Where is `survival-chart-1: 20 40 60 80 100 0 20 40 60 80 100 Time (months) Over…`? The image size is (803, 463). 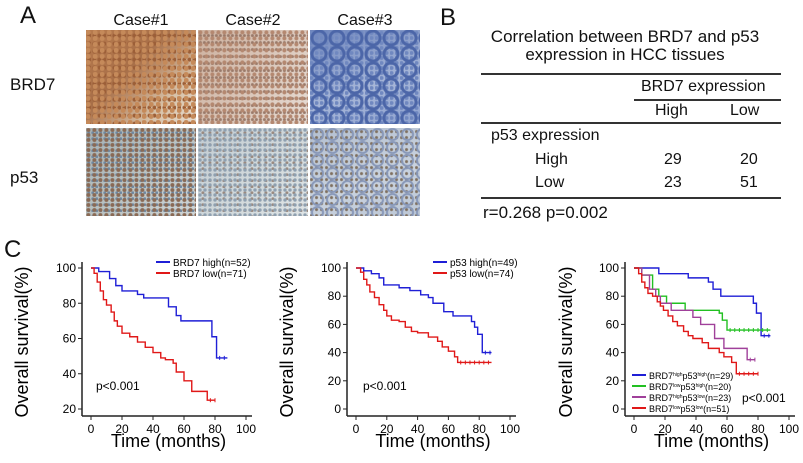 survival-chart-1: 20 40 60 80 100 0 20 40 60 80 100 Time (months) Over… is located at coordinates (134, 354).